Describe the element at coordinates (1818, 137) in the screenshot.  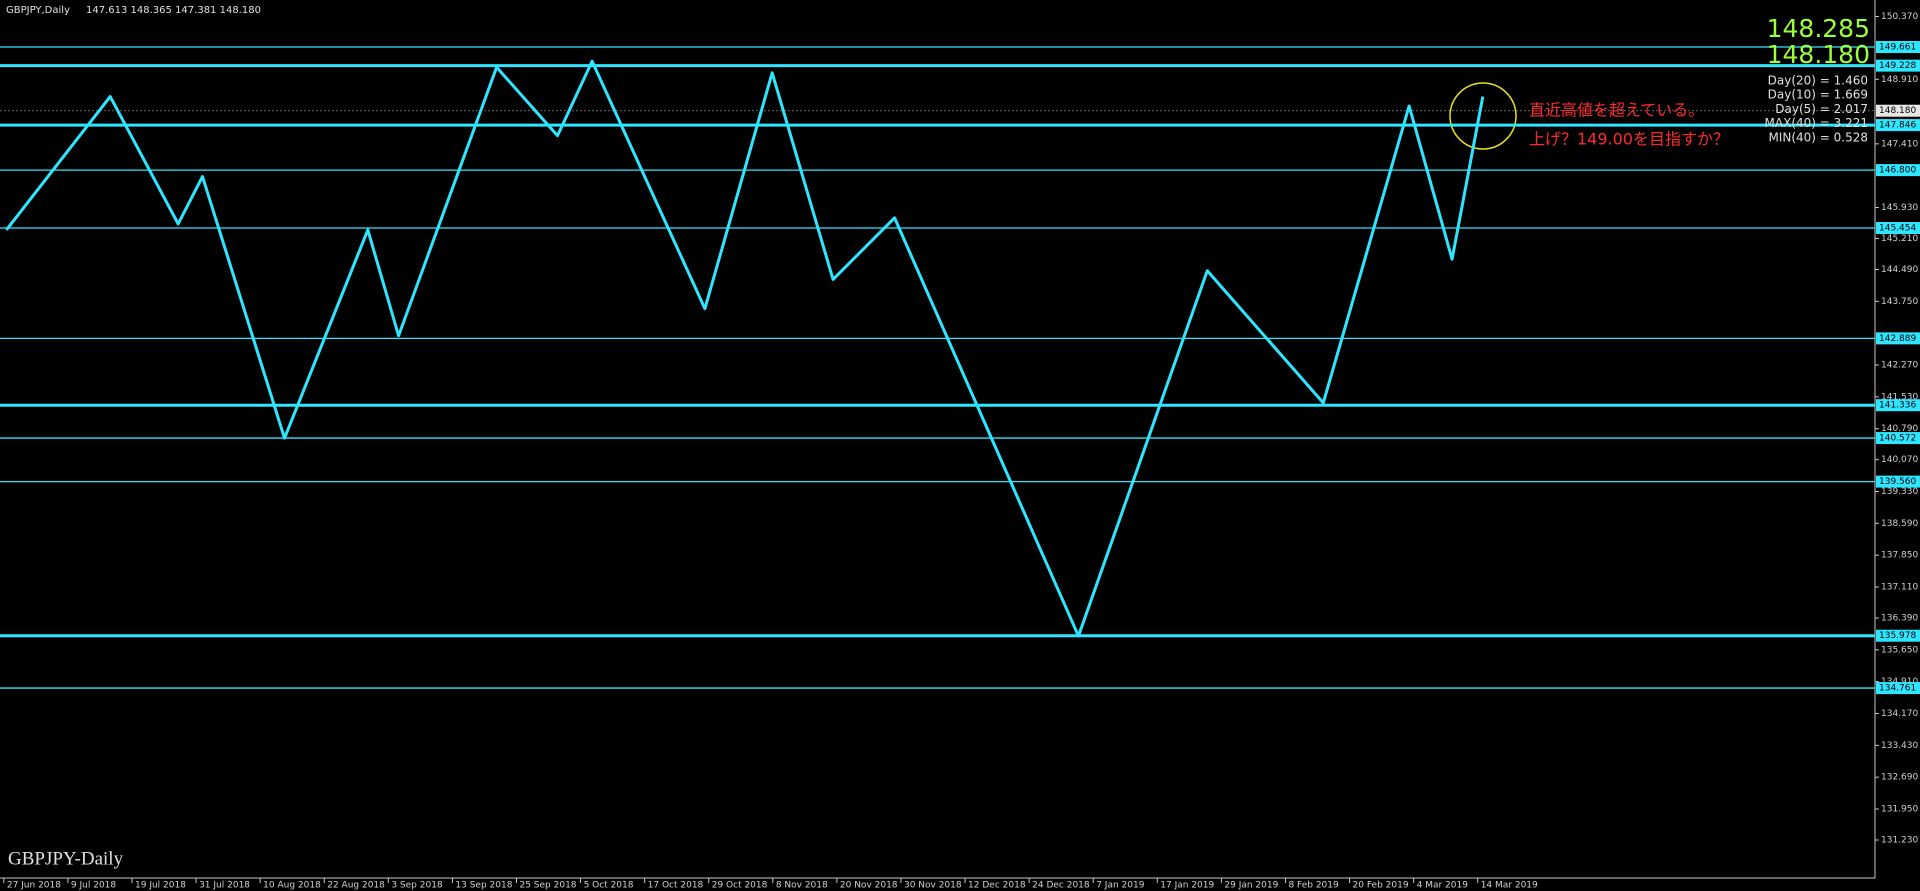
I see `volatility-stat: MIN(40) = 0.528` at that location.